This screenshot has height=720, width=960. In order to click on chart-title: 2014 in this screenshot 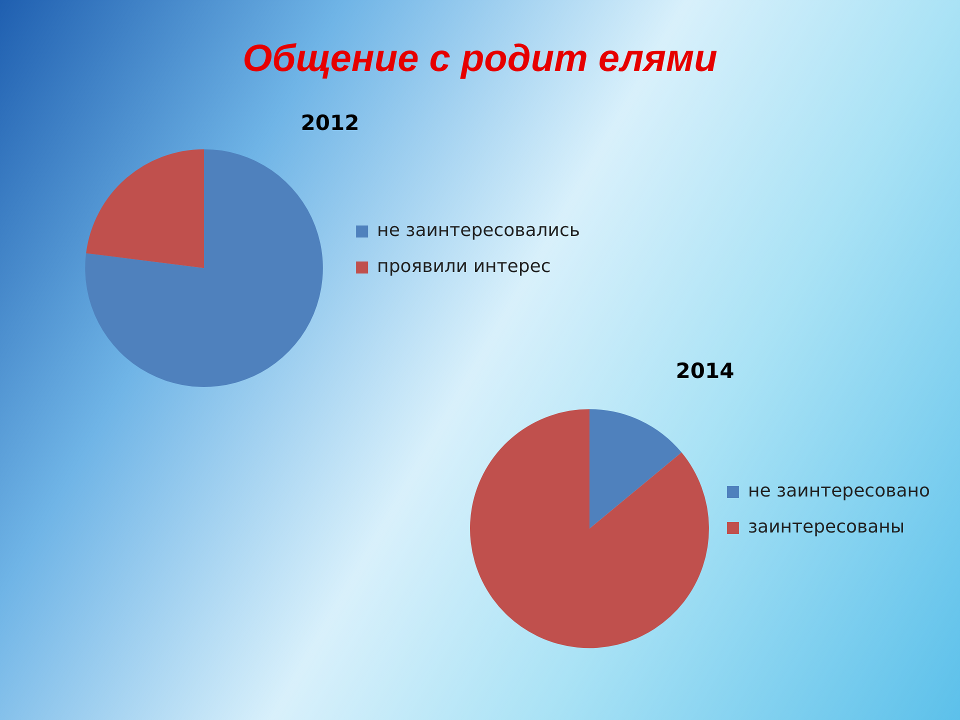, I will do `click(705, 371)`.